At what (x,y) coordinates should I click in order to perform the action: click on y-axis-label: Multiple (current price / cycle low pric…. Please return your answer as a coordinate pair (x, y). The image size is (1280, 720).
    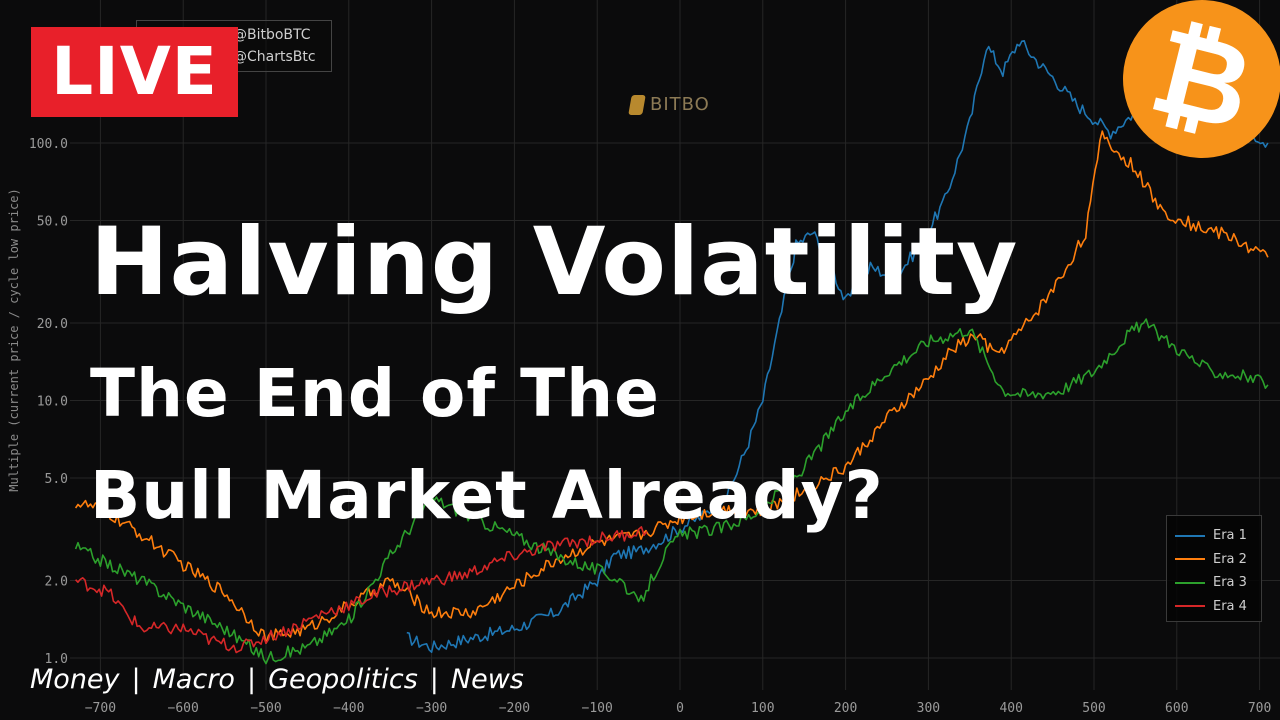
    Looking at the image, I should click on (14, 339).